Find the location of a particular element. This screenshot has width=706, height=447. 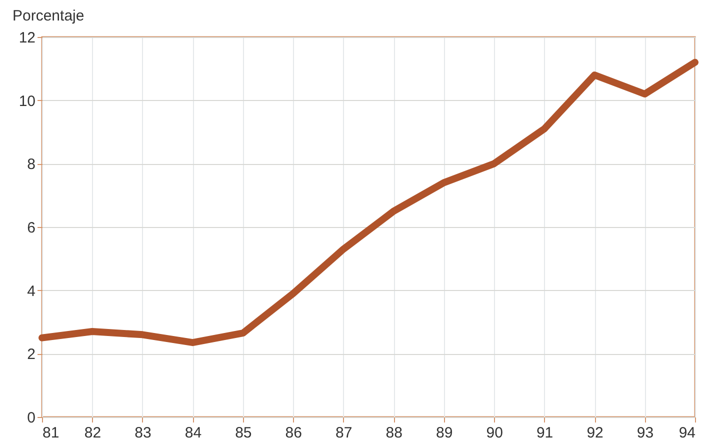

x-tick-label: 92 is located at coordinates (595, 433).